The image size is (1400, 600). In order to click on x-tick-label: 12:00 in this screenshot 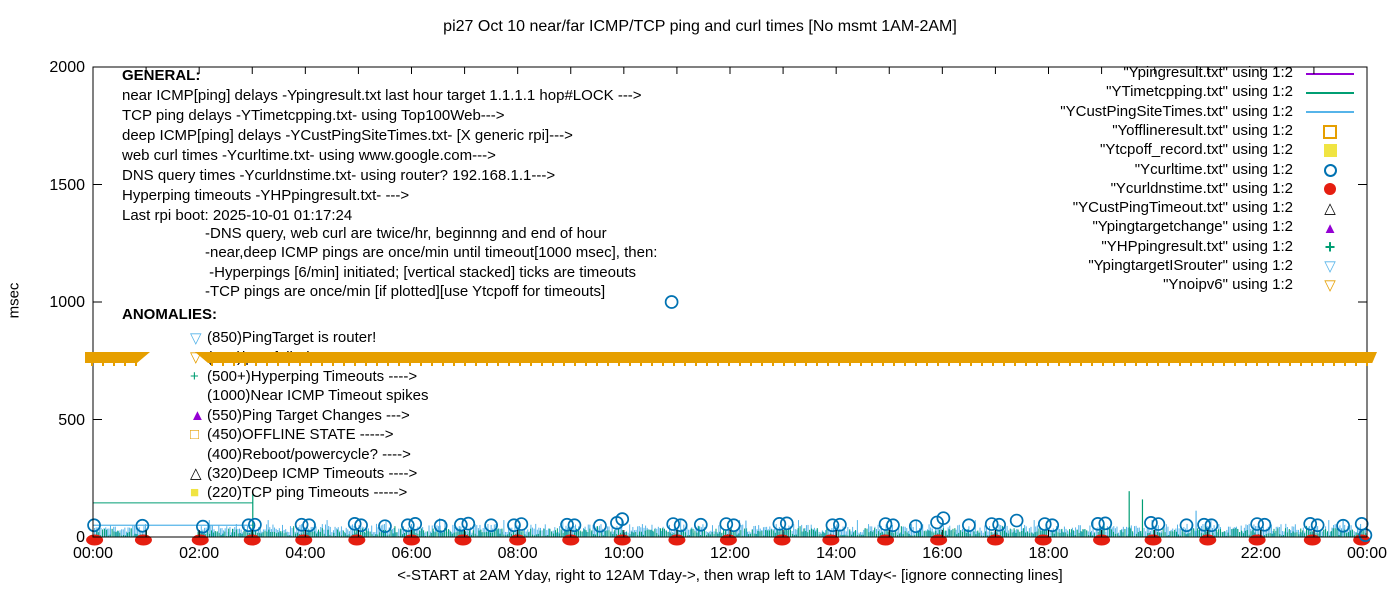, I will do `click(730, 553)`.